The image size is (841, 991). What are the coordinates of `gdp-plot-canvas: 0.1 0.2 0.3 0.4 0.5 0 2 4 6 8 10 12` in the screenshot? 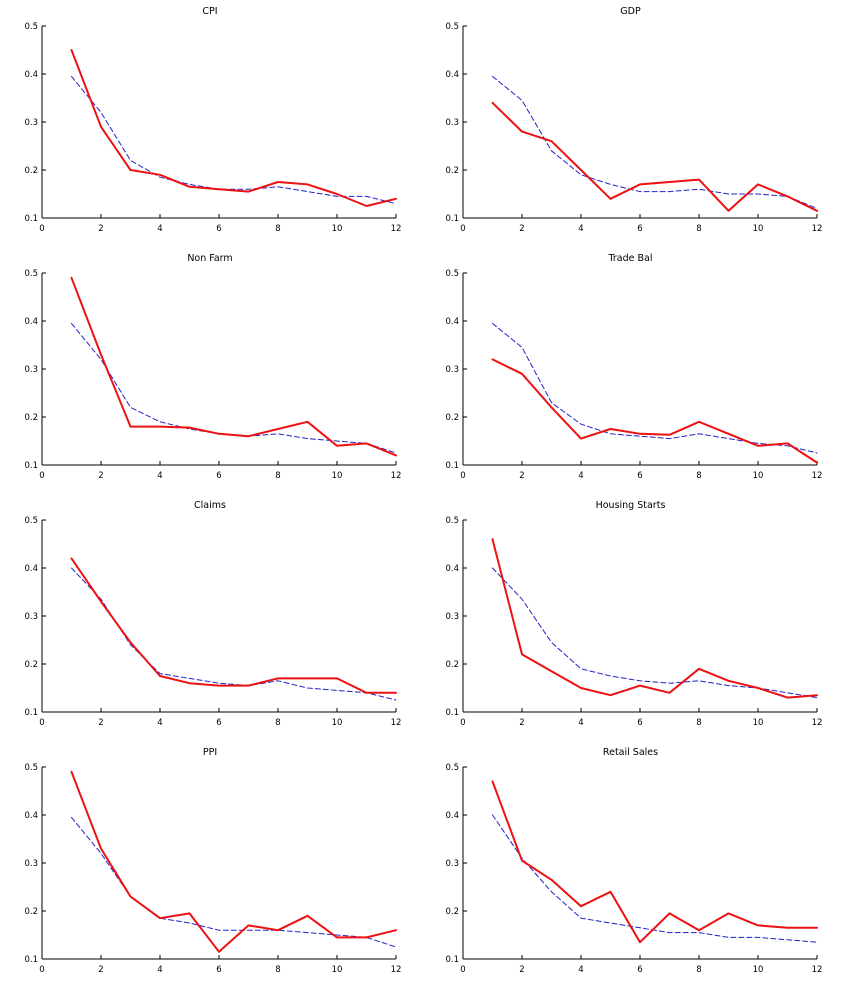 It's located at (633, 128).